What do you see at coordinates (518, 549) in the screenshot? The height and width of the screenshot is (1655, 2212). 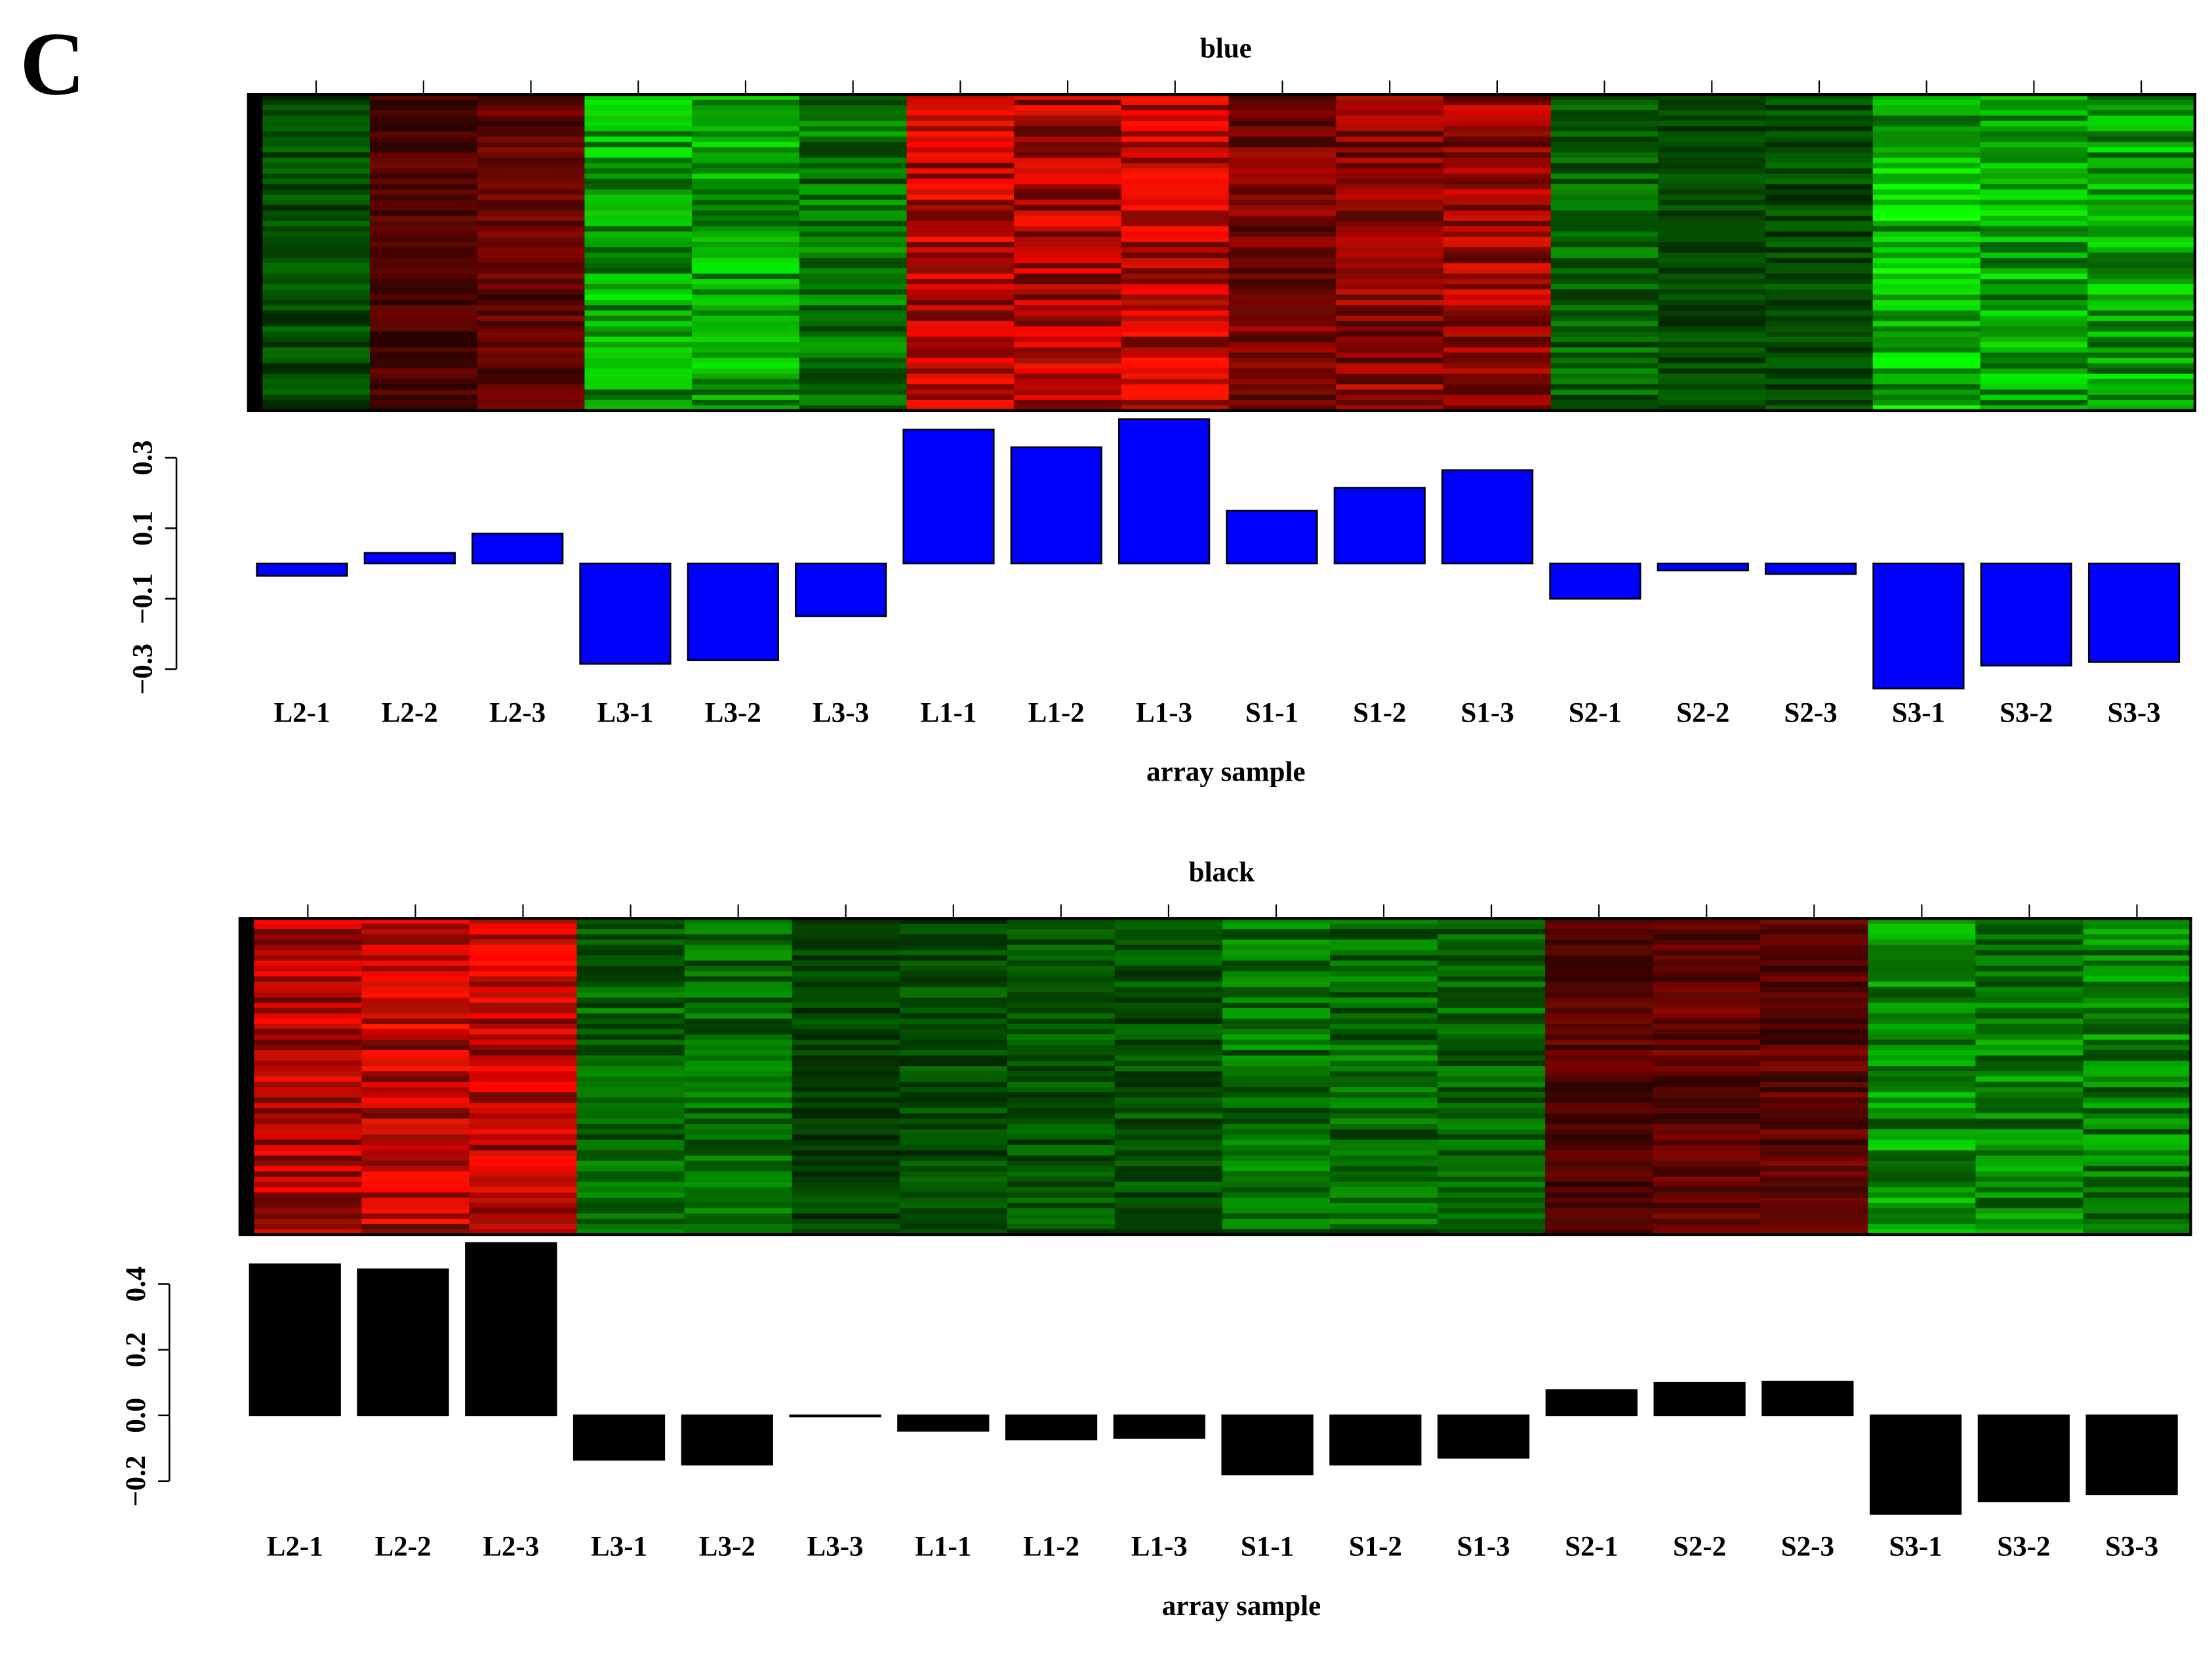 I see `bar` at bounding box center [518, 549].